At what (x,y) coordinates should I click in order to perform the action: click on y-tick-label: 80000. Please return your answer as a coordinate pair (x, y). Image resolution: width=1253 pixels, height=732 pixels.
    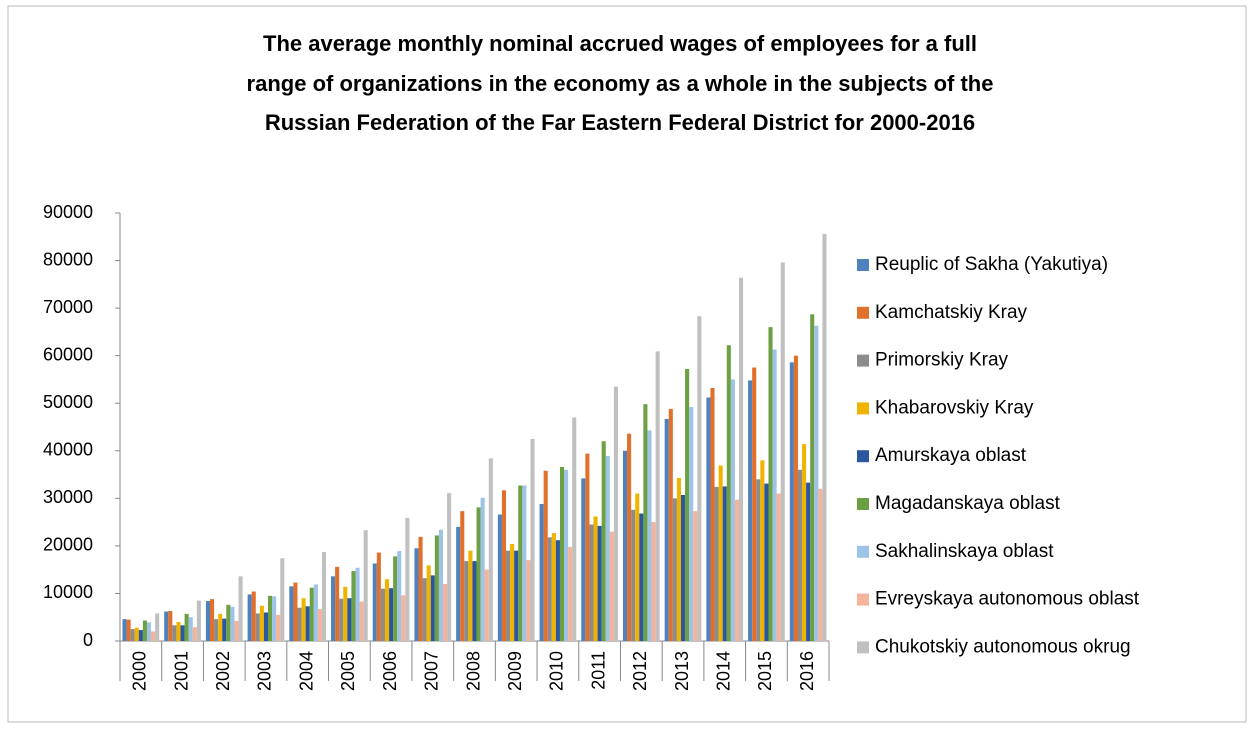
    Looking at the image, I should click on (68, 259).